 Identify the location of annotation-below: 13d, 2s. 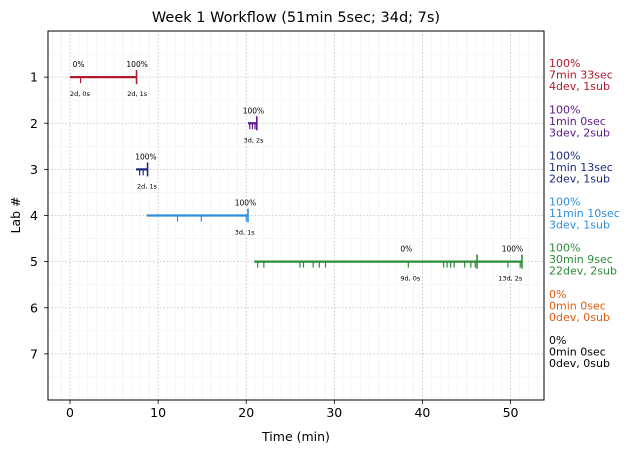
(510, 279).